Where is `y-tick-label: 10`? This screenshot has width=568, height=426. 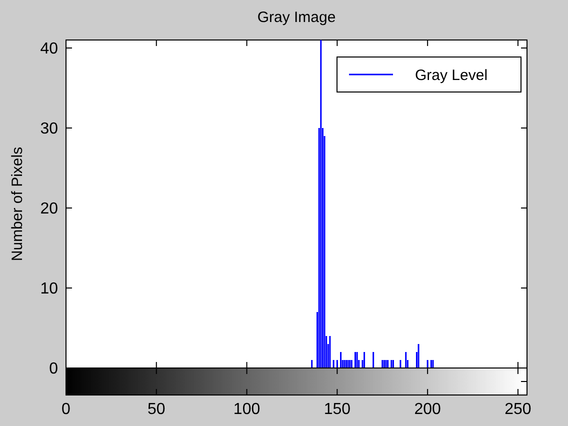
y-tick-label: 10 is located at coordinates (49, 289).